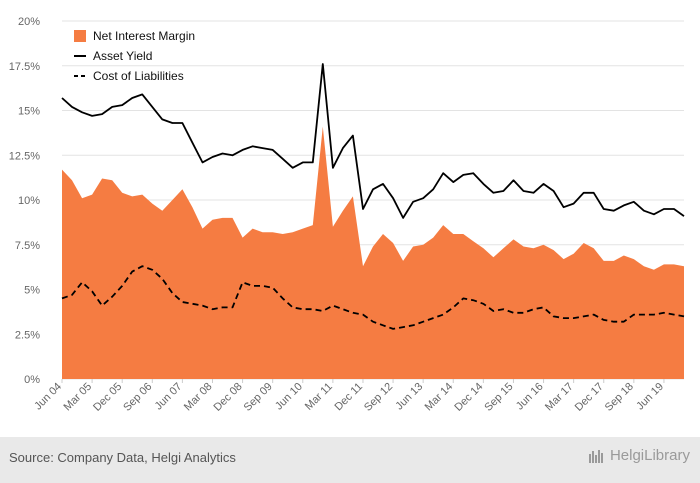 The height and width of the screenshot is (483, 700). I want to click on x-tick-label: Mar 08, so click(198, 397).